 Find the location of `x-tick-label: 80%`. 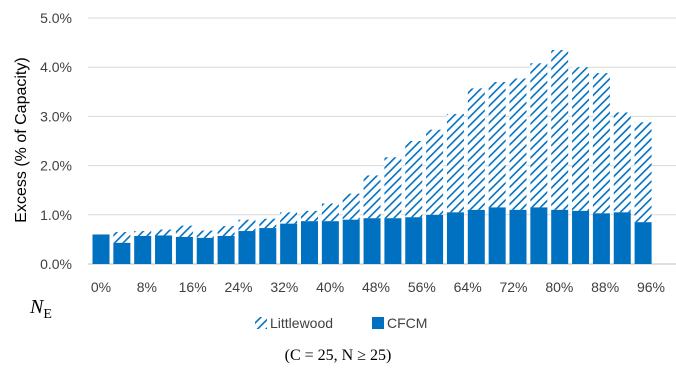

x-tick-label: 80% is located at coordinates (559, 287).